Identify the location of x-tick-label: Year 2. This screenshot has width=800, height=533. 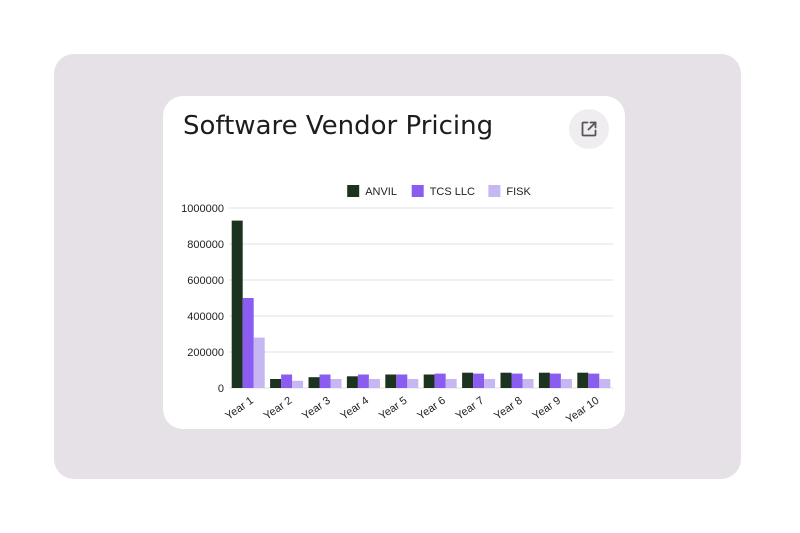
(278, 409).